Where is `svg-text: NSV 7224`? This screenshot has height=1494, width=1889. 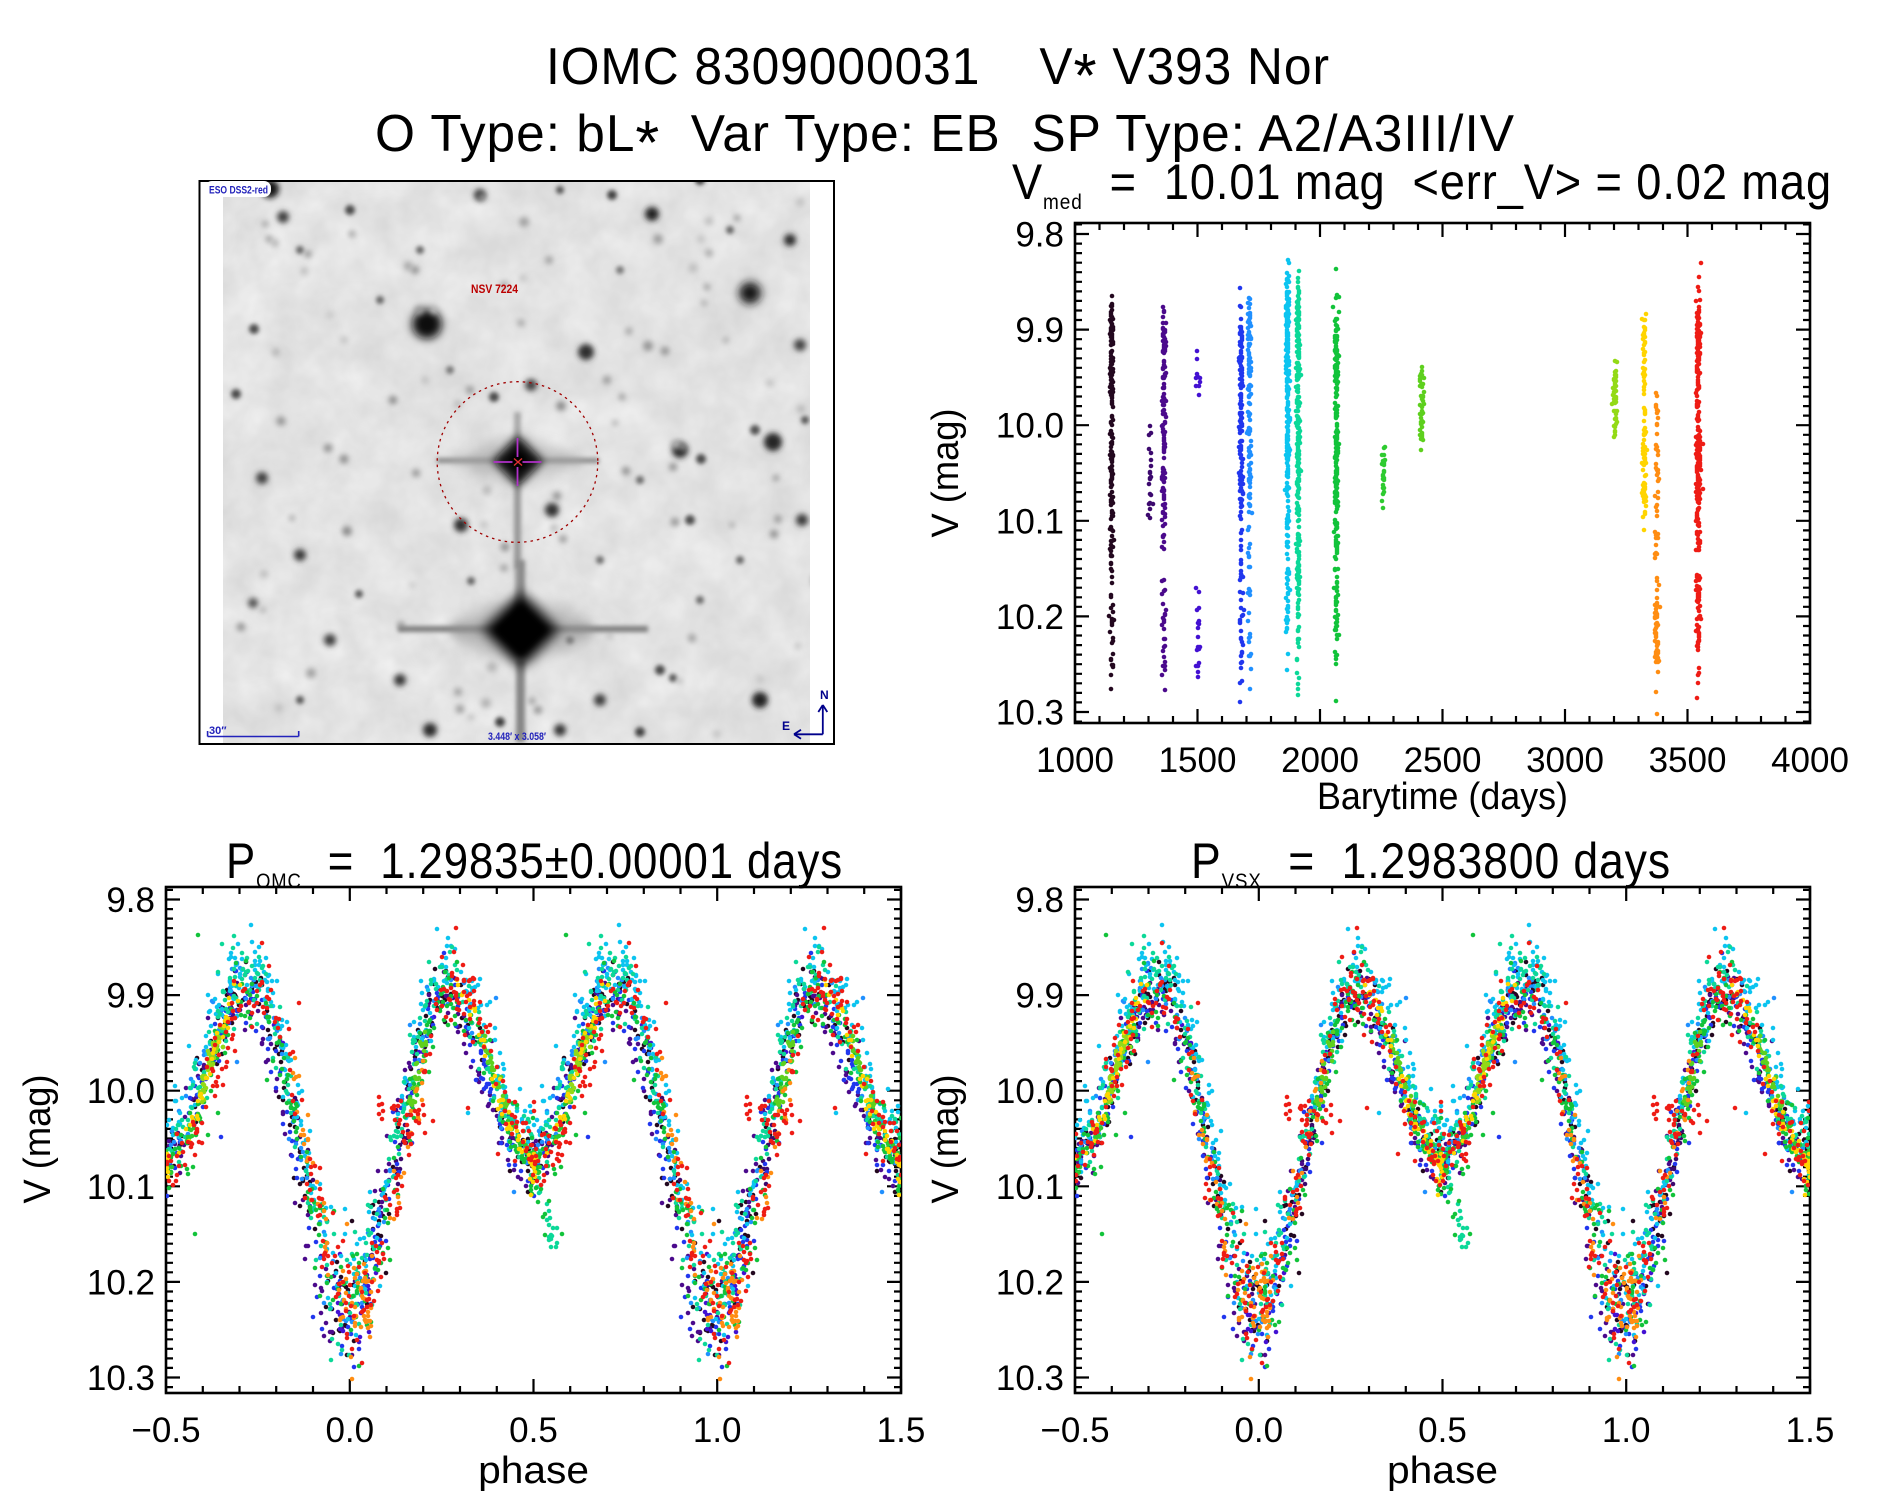 svg-text: NSV 7224 is located at coordinates (494, 289).